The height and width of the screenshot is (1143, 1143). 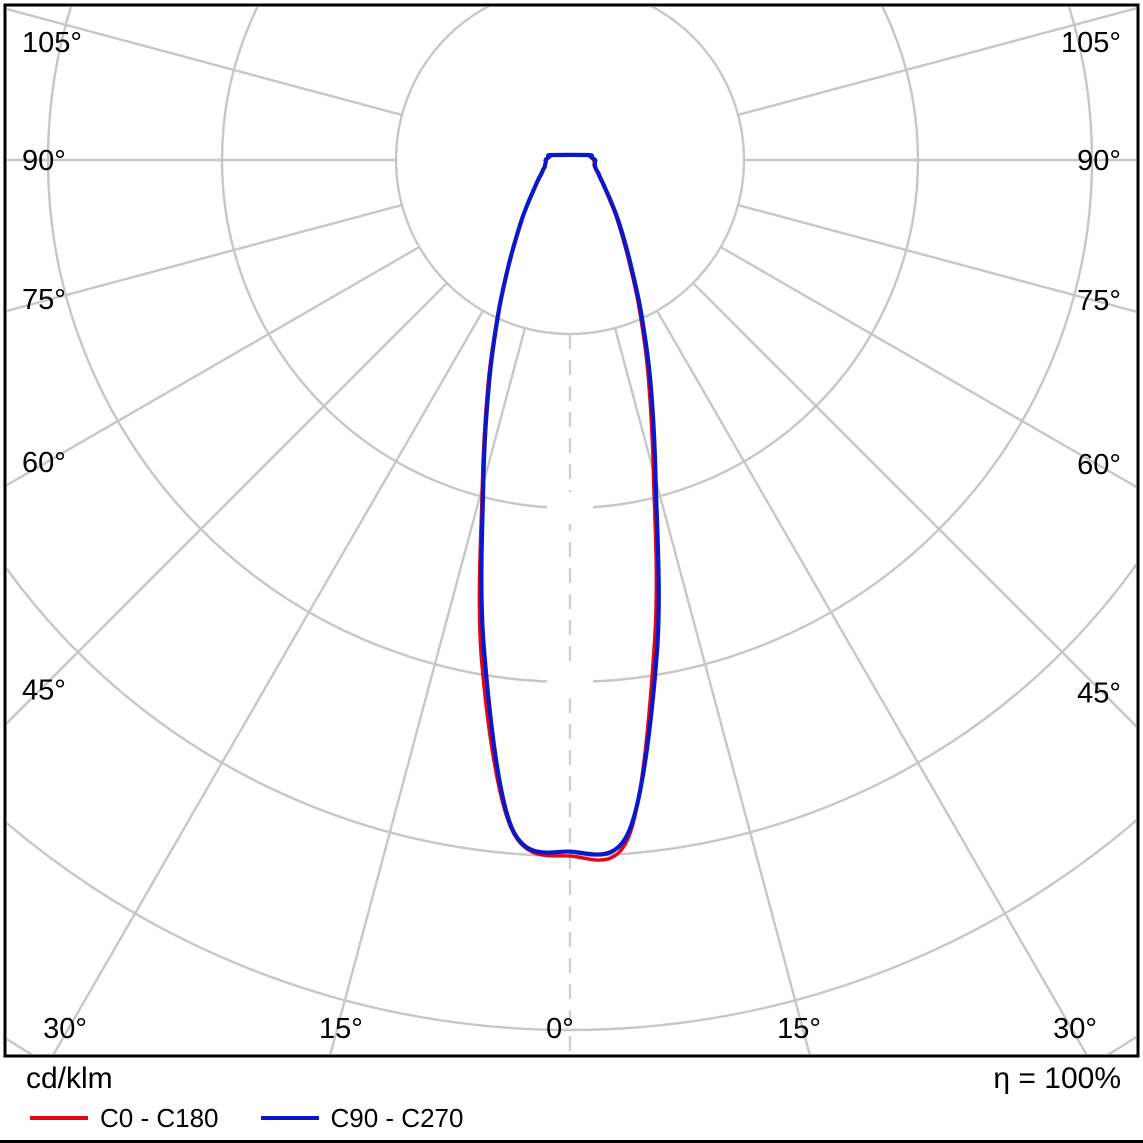 What do you see at coordinates (44, 300) in the screenshot?
I see `angle-label-75-left: 75°` at bounding box center [44, 300].